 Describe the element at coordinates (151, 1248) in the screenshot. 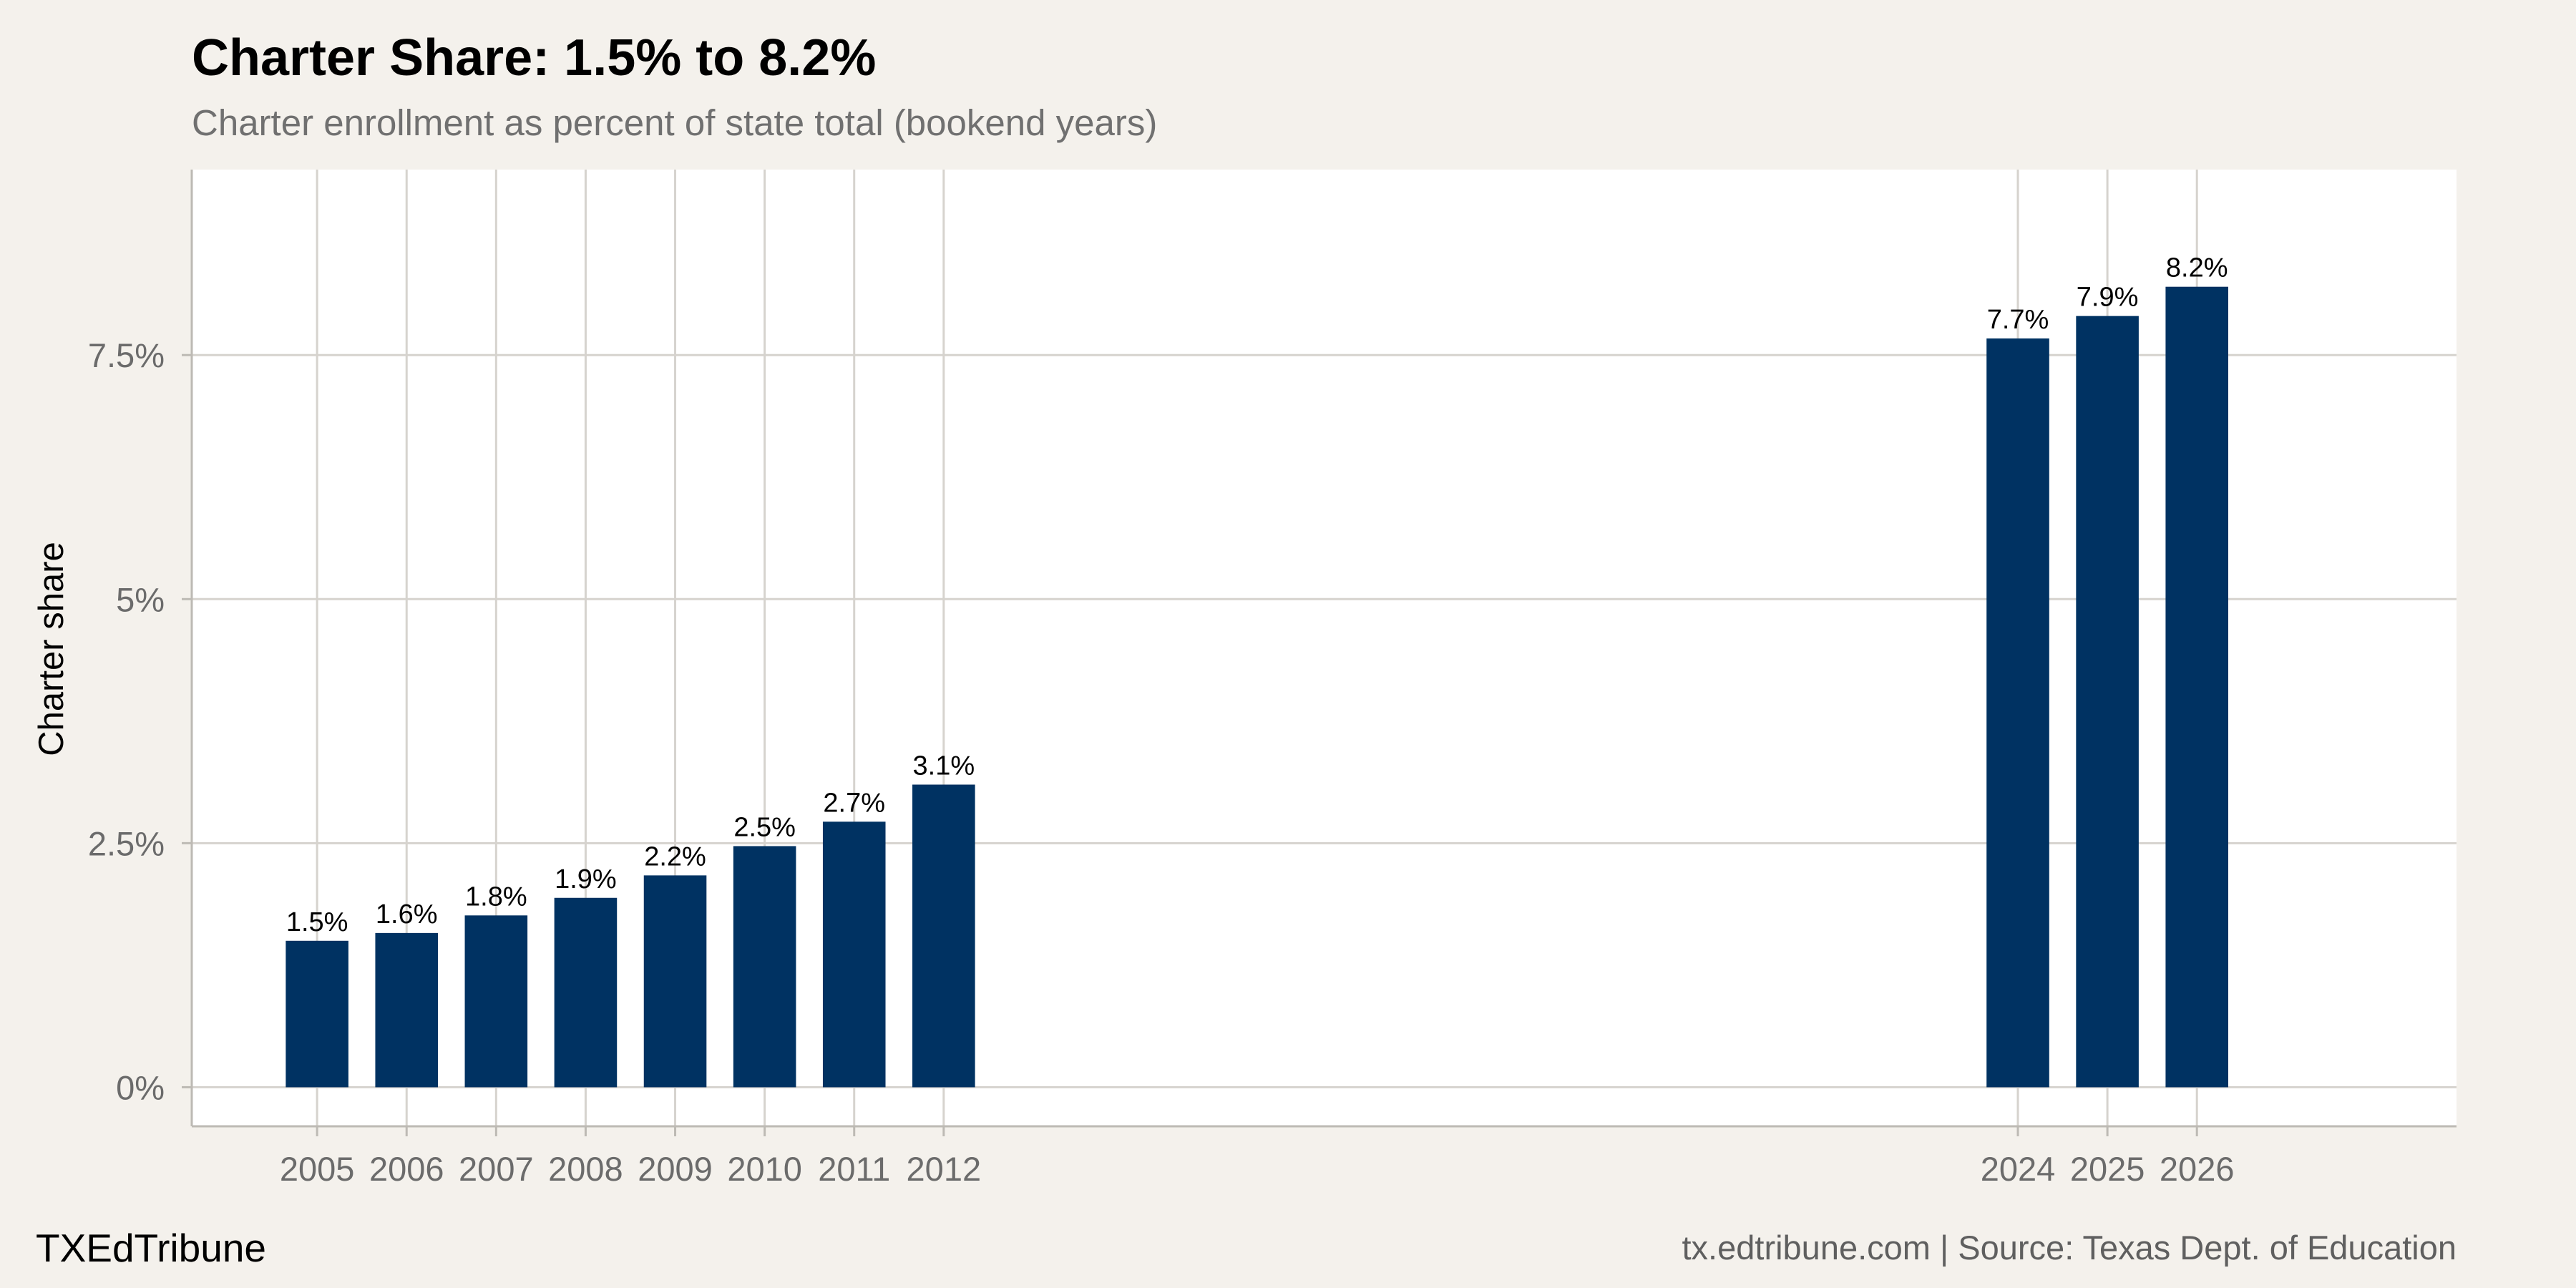

I see `brand-label: TXEdTribune` at that location.